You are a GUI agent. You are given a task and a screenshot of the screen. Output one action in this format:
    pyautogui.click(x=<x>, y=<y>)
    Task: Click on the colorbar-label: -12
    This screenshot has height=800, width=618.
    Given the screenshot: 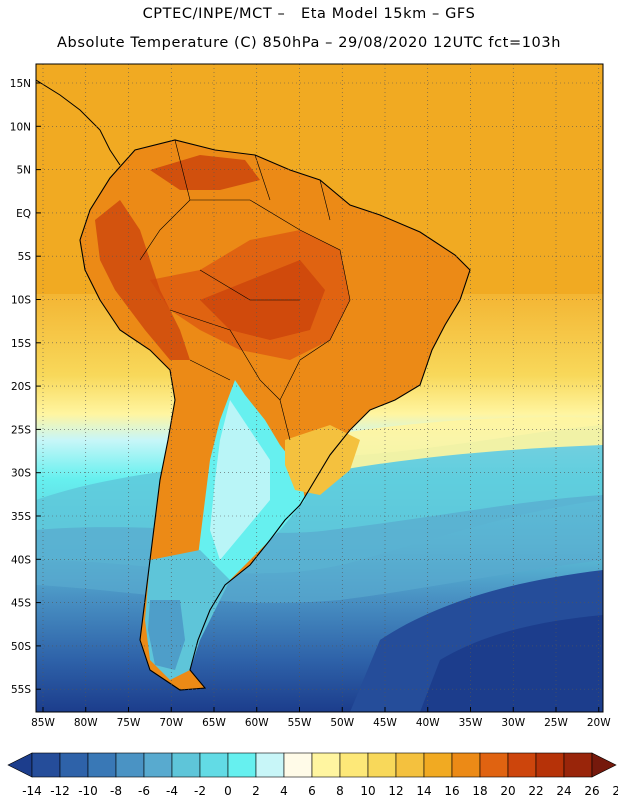 What is the action you would take?
    pyautogui.click(x=60, y=791)
    